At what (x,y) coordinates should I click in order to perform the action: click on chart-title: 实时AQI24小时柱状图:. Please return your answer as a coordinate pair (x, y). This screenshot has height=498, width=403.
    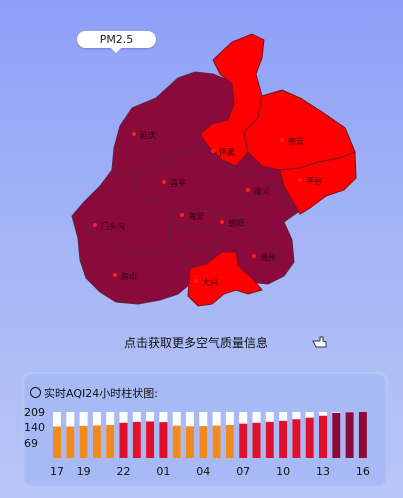
    Looking at the image, I should click on (94, 393).